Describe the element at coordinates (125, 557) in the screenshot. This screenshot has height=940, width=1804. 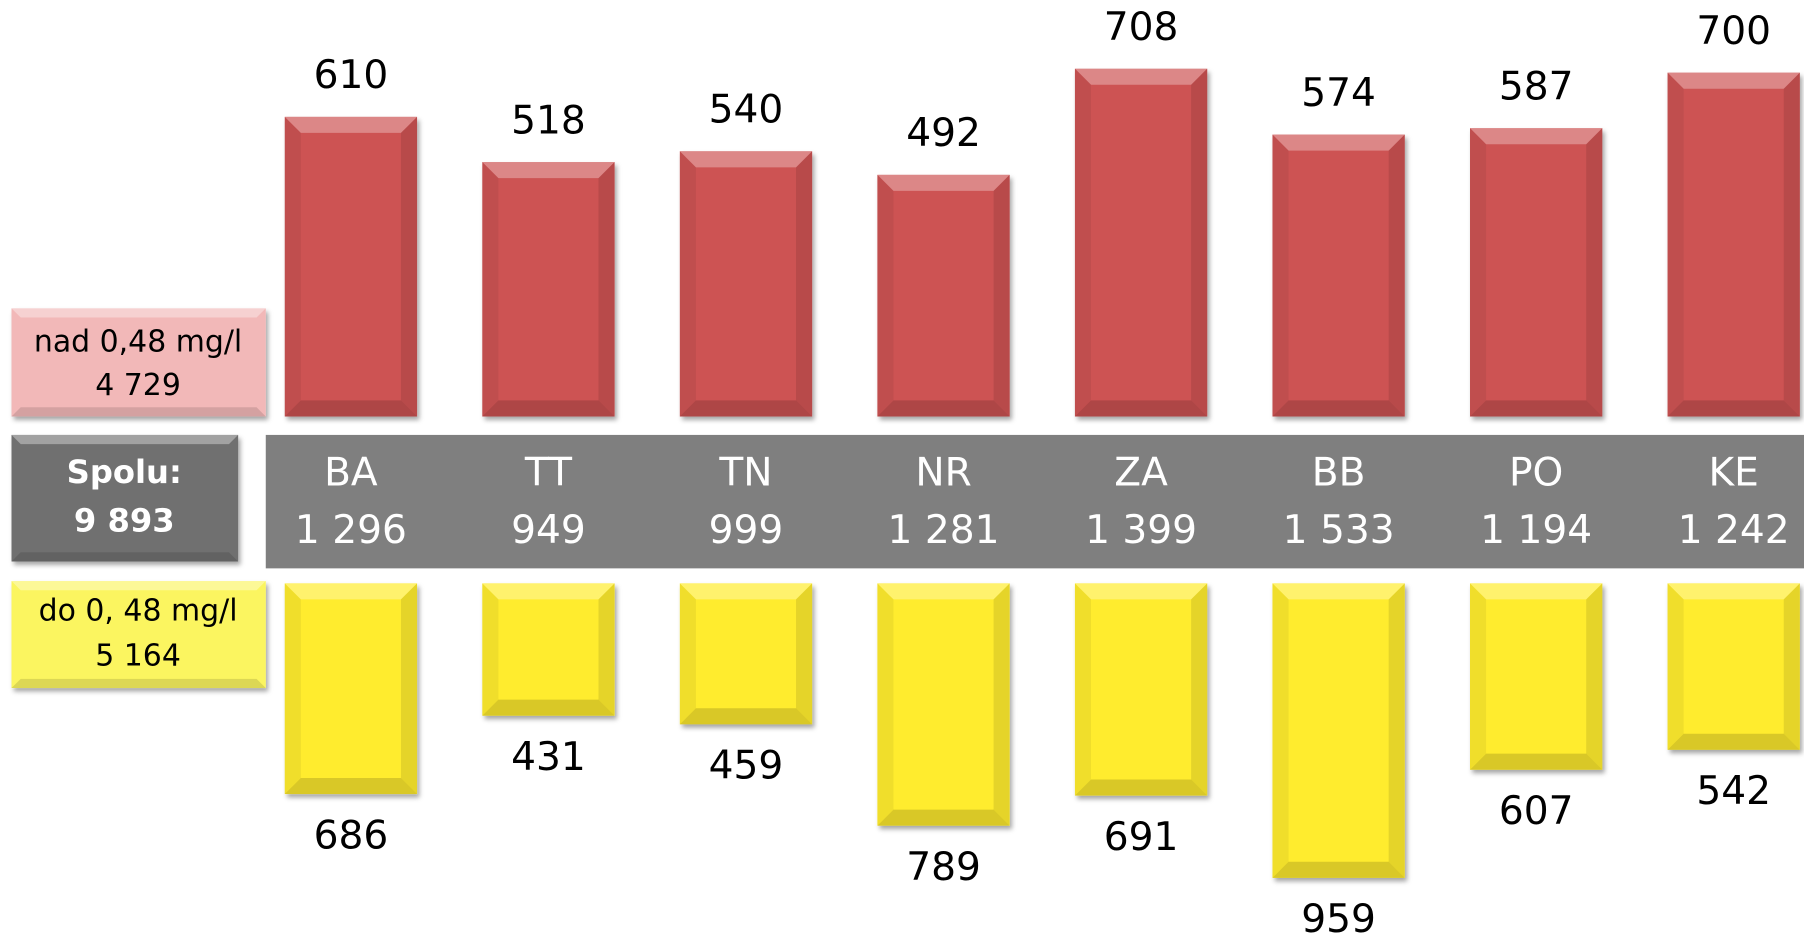
I see `total-box-bevel` at that location.